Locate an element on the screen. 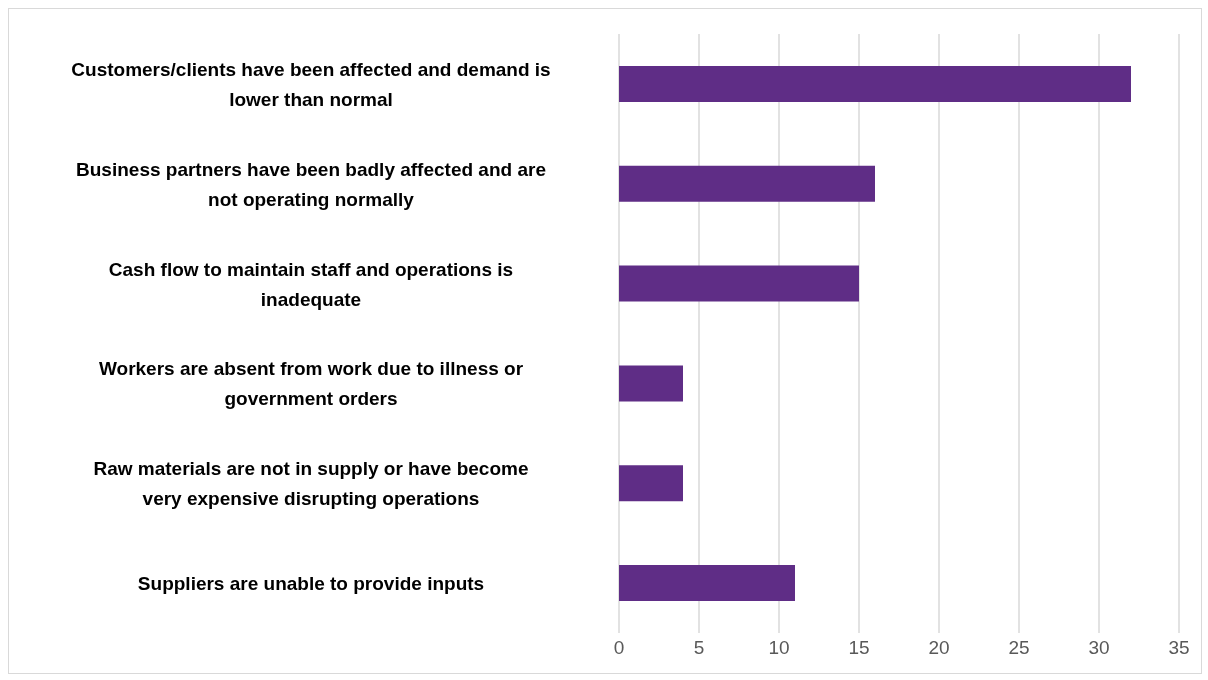  y-tick-label: Suppliers are unable to provide inputs is located at coordinates (311, 583).